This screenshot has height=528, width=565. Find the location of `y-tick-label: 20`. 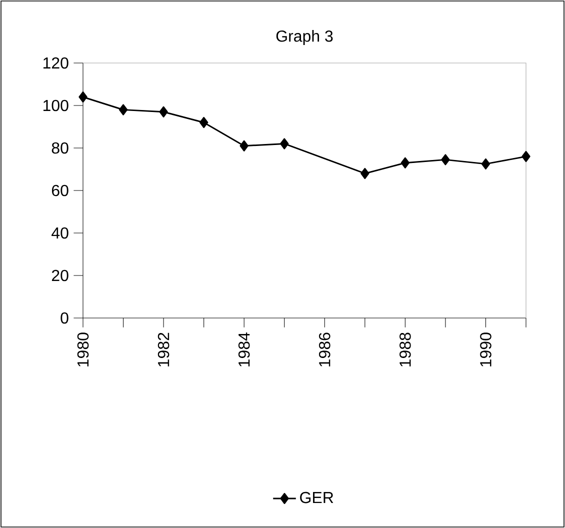

y-tick-label: 20 is located at coordinates (60, 276).